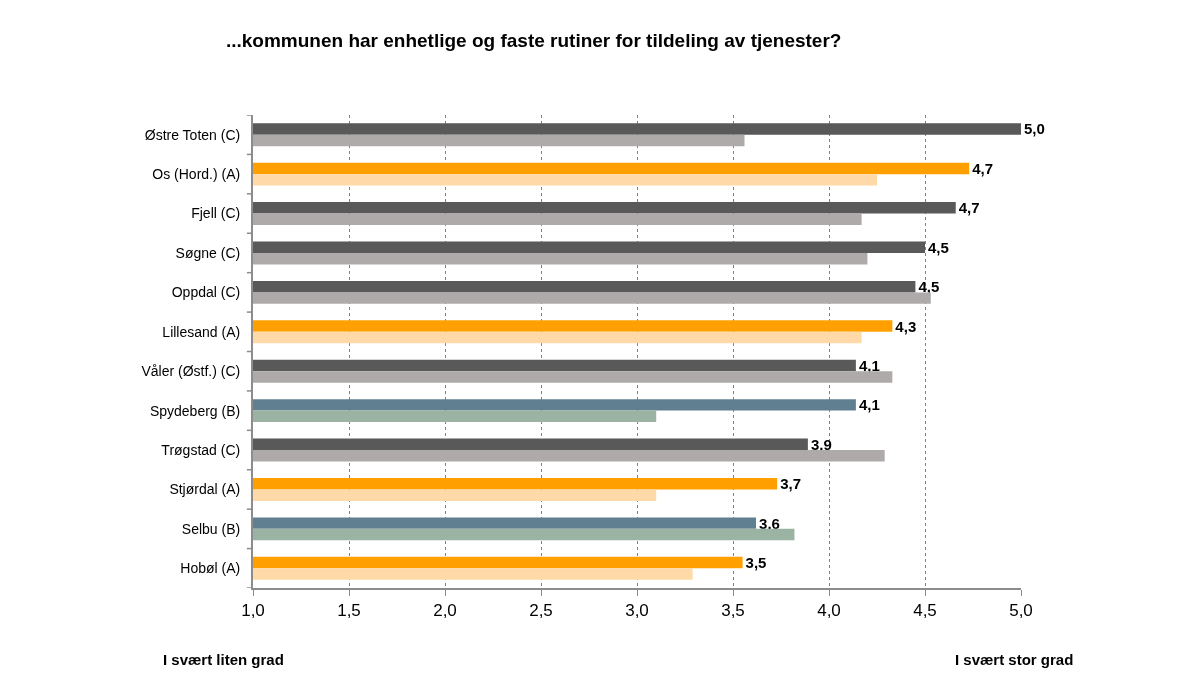  Describe the element at coordinates (223, 659) in the screenshot. I see `text: I svært liten grad` at that location.